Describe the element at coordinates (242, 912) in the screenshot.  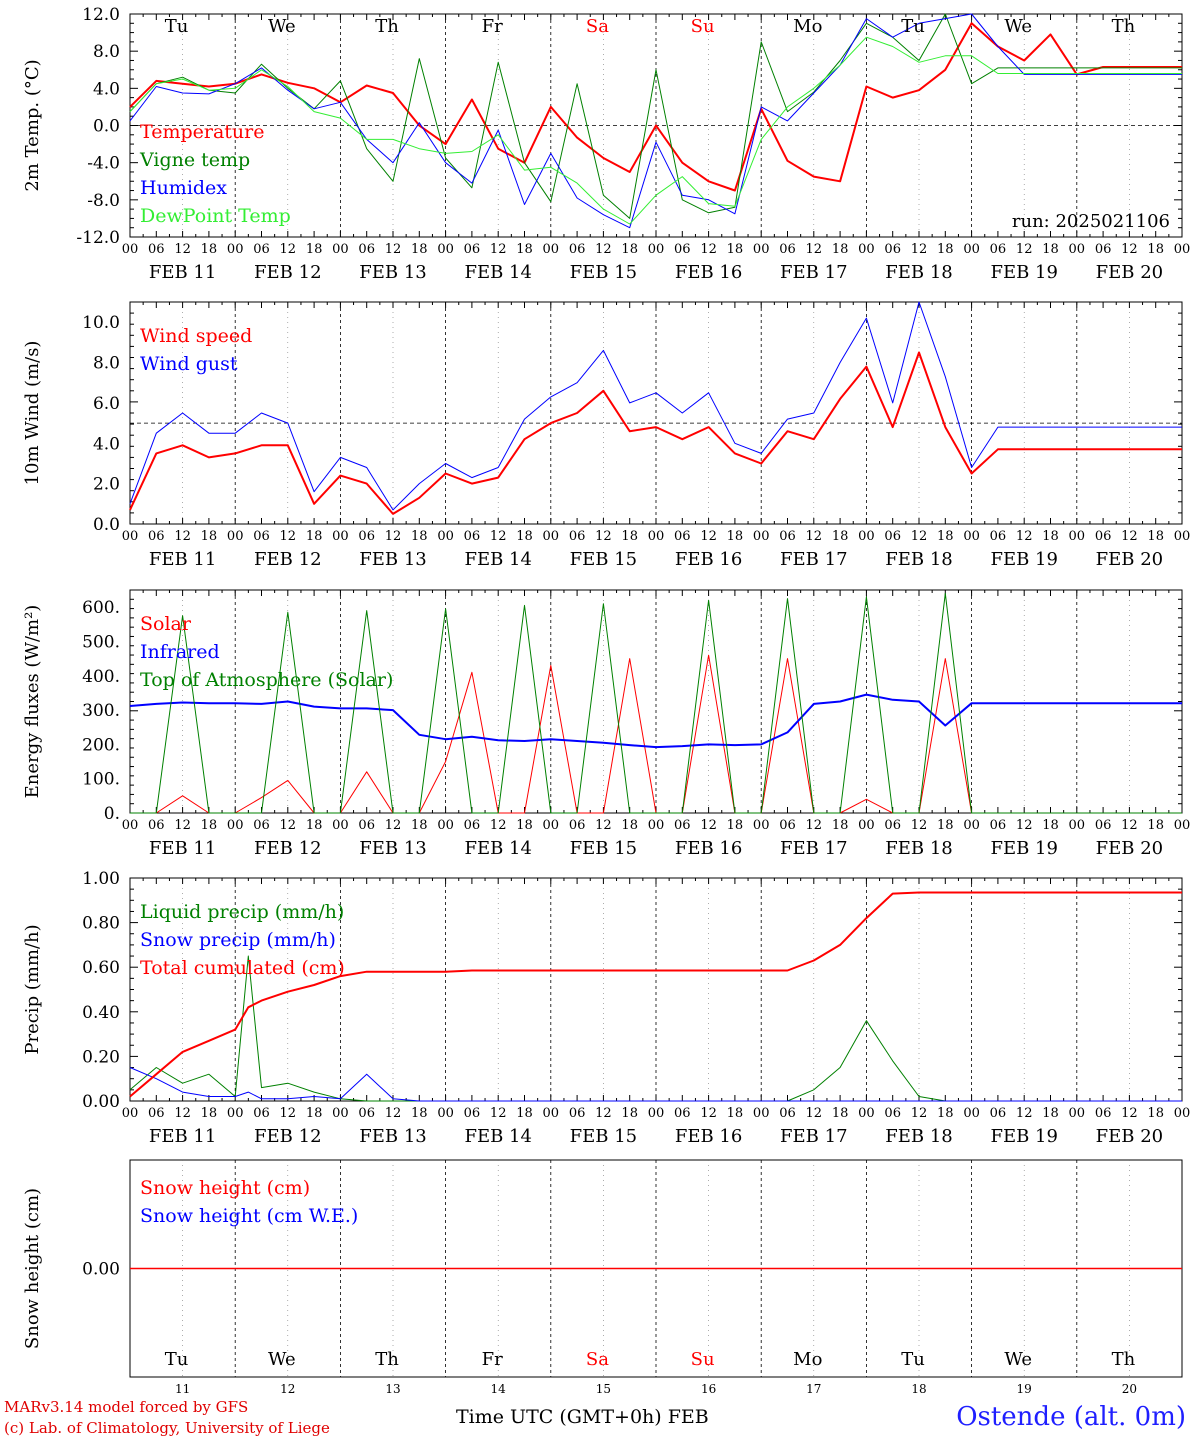
I see `legend-entry: Liquid precip (mm/h)` at that location.